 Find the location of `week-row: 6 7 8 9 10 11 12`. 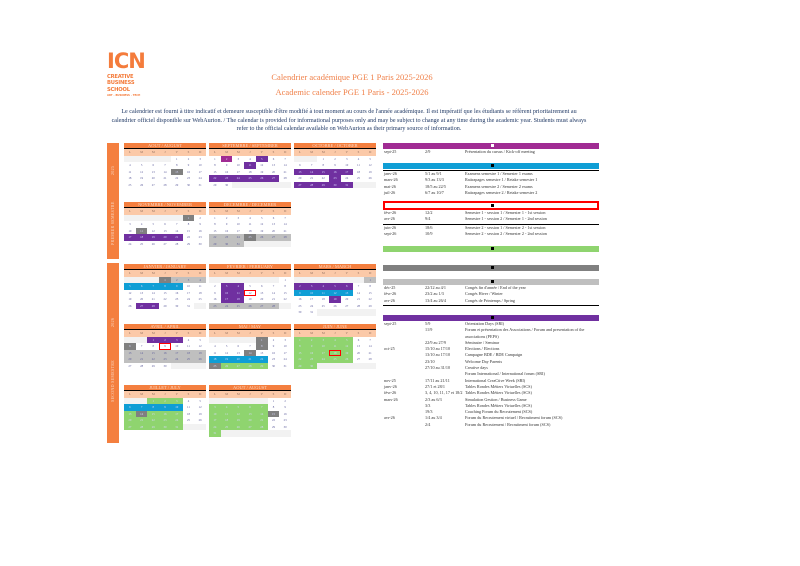

week-row: 6 7 8 9 10 11 12 is located at coordinates (165, 346).